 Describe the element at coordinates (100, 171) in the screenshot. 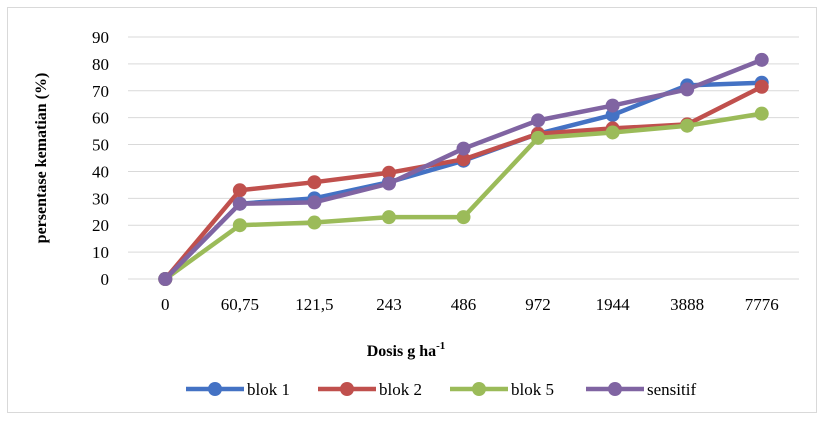

I see `y-tick-label: 40` at that location.